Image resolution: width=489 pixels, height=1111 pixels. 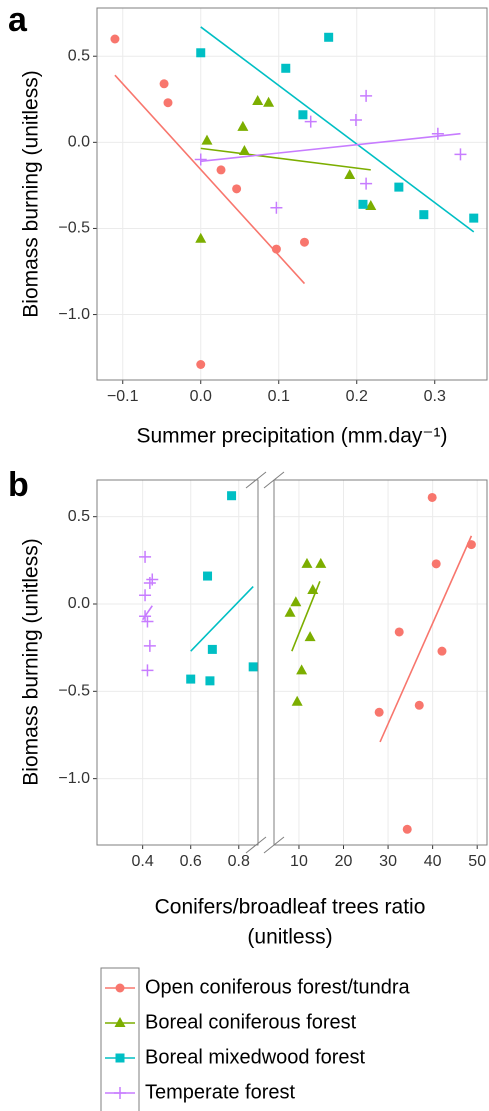 What do you see at coordinates (279, 396) in the screenshot?
I see `x-tick-label: 0.1` at bounding box center [279, 396].